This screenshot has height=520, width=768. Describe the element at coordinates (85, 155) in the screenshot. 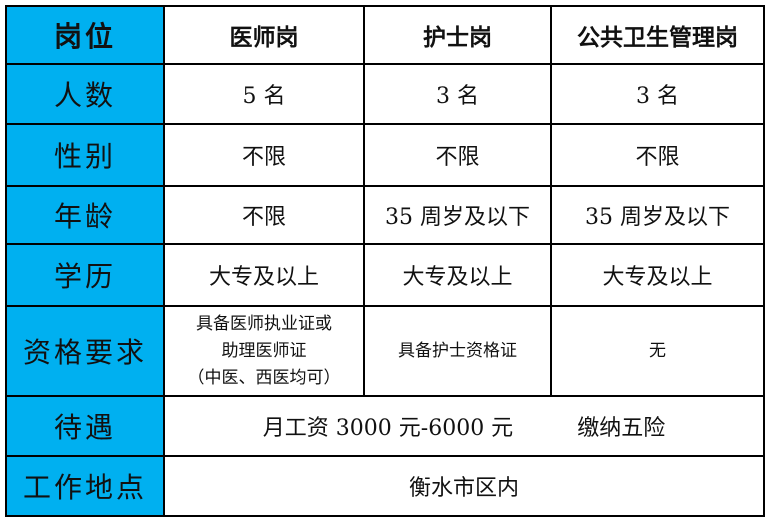

I see `row-label: 性别` at that location.